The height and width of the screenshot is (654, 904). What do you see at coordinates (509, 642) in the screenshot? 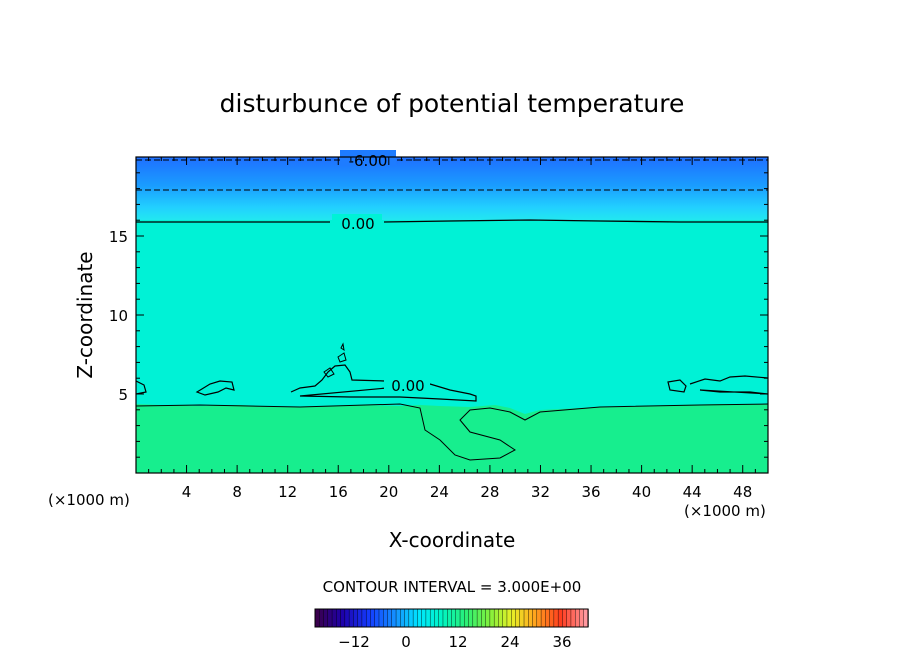
I see `colorbar-tick-label: 24` at bounding box center [509, 642].